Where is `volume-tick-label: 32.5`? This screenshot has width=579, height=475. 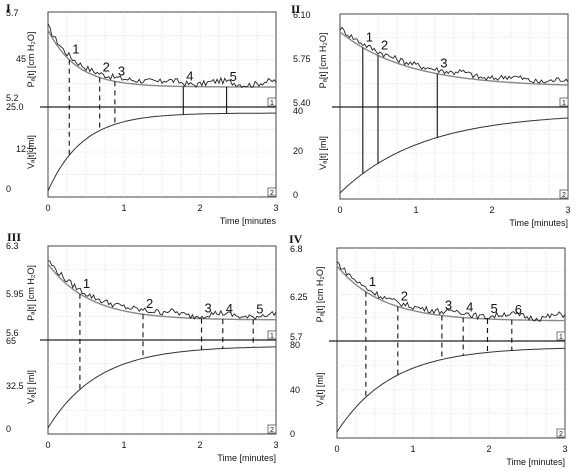 volume-tick-label: 32.5 is located at coordinates (15, 386).